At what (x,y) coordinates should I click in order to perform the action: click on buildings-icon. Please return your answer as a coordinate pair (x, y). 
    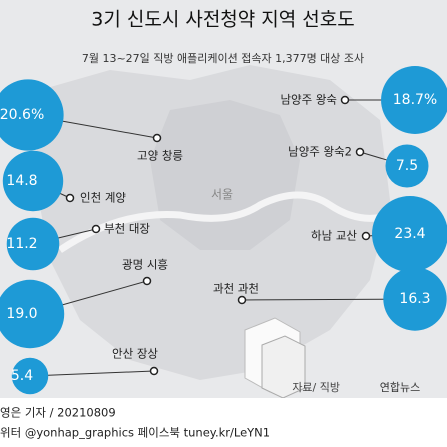
    Looking at the image, I should click on (275, 358).